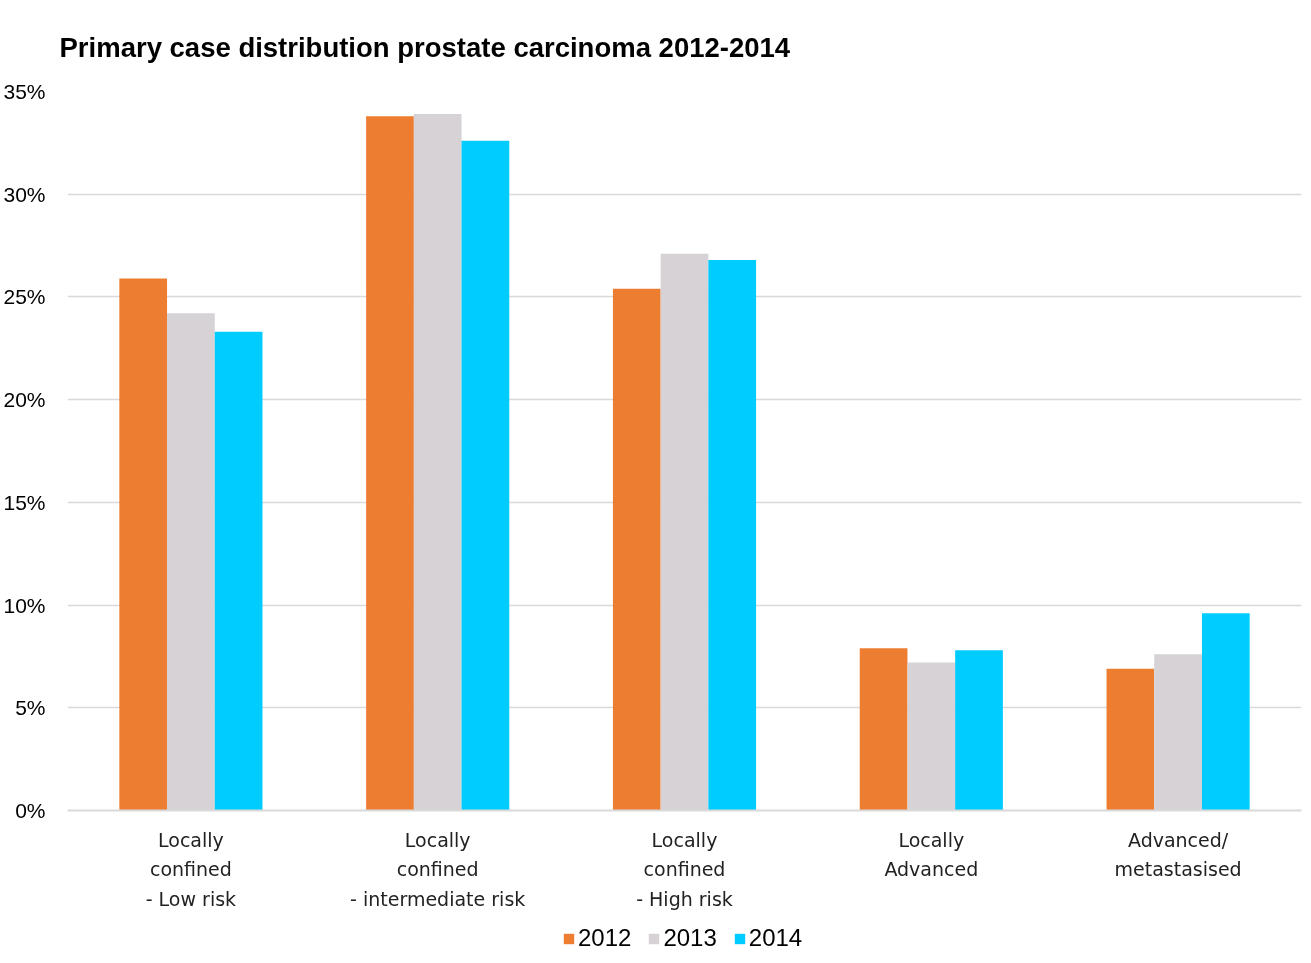  Describe the element at coordinates (24, 502) in the screenshot. I see `y-tick-label: 15%` at that location.